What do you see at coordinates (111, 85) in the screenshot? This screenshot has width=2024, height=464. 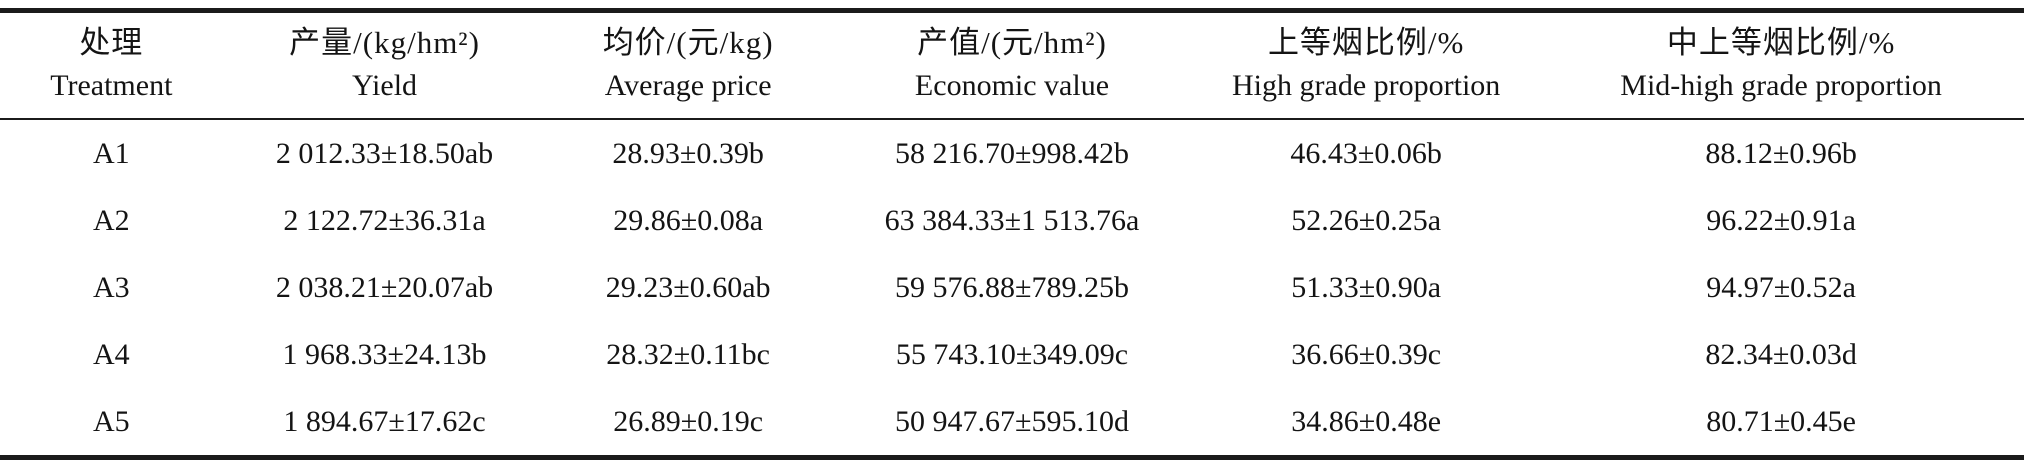 I see `column-header-en: Treatment` at bounding box center [111, 85].